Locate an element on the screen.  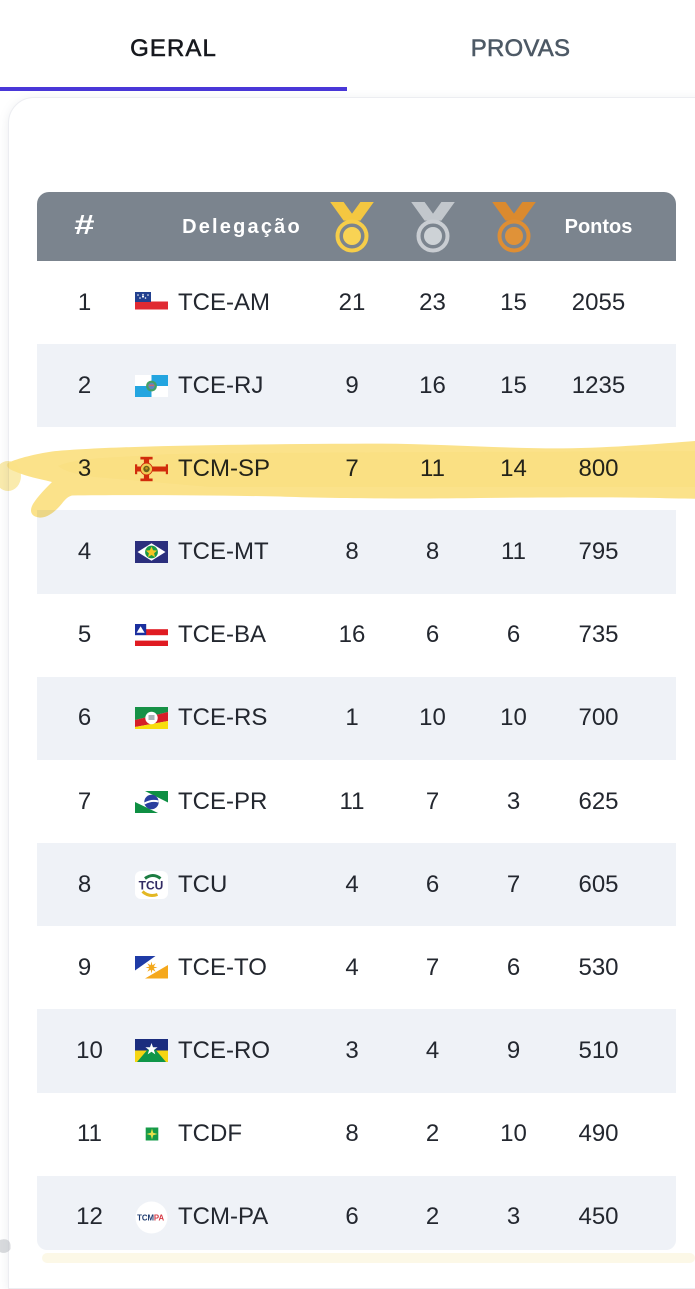
svg-text: TCM is located at coordinates (145, 1217).